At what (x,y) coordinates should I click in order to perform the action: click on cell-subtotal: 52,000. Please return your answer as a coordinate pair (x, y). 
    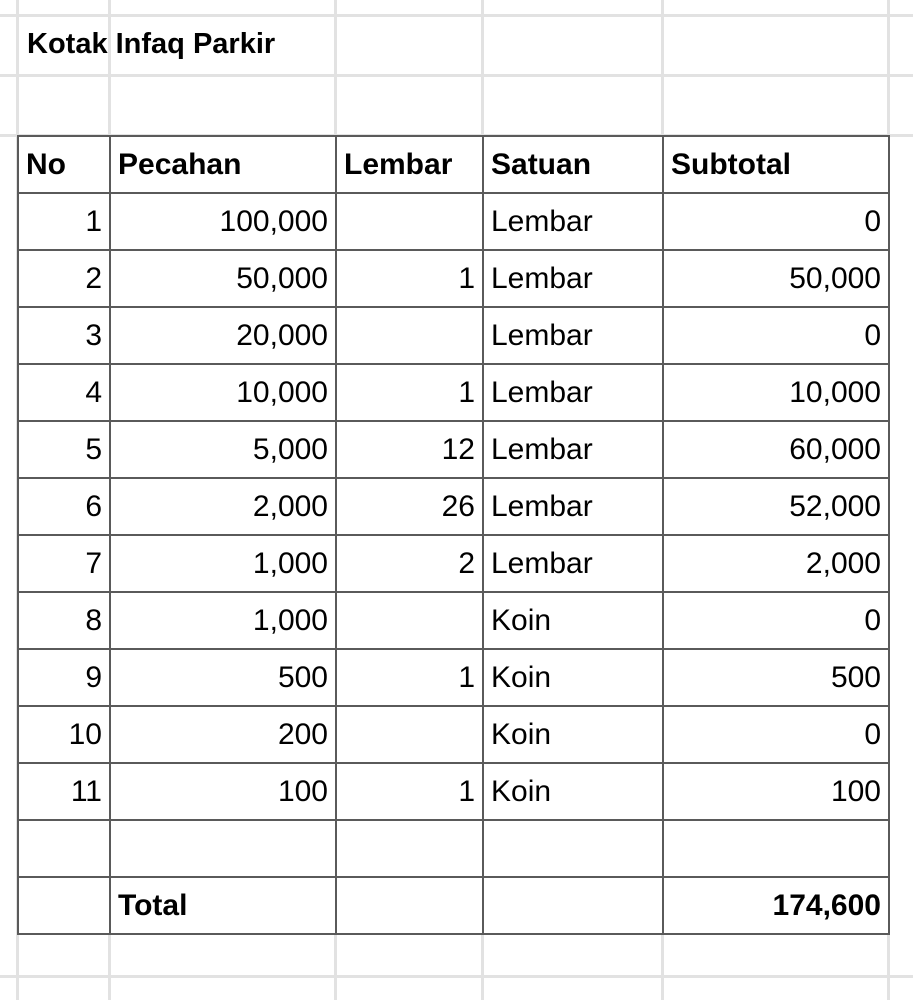
    Looking at the image, I should click on (776, 506).